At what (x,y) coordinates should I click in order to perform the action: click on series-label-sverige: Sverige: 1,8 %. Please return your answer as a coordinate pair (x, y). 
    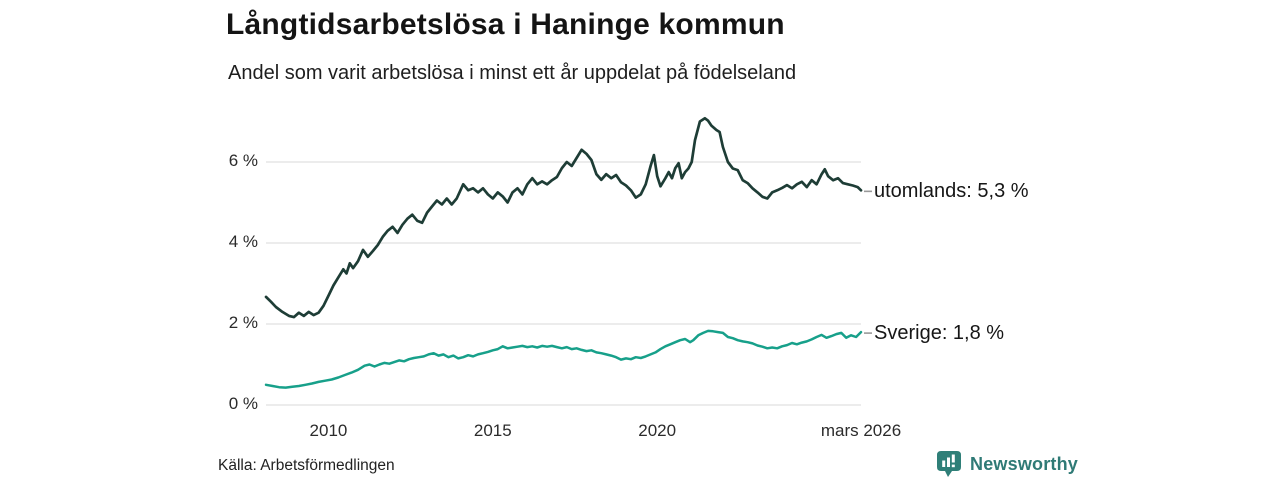
    Looking at the image, I should click on (939, 333).